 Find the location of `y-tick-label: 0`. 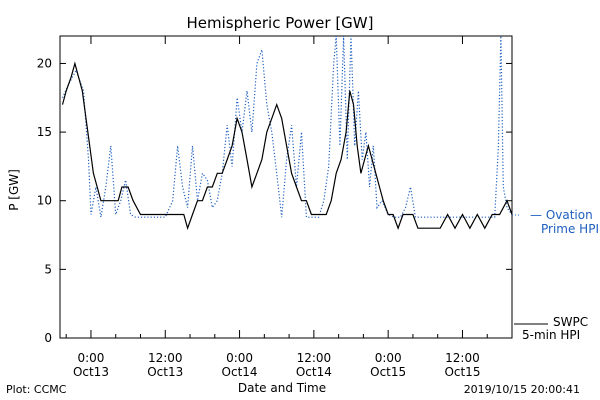

y-tick-label: 0 is located at coordinates (48, 338).